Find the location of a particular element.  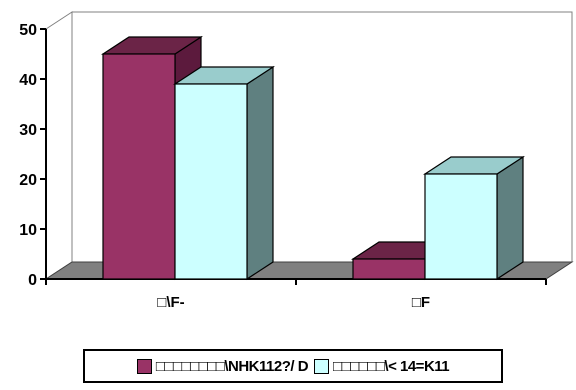

x-category-label-2: □F is located at coordinates (421, 302).